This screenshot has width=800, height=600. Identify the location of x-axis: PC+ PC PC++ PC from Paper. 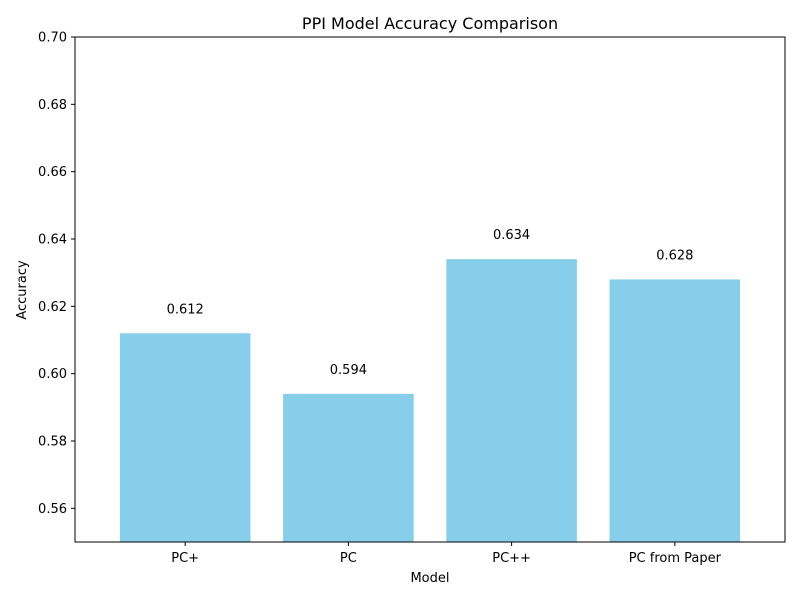
(446, 554).